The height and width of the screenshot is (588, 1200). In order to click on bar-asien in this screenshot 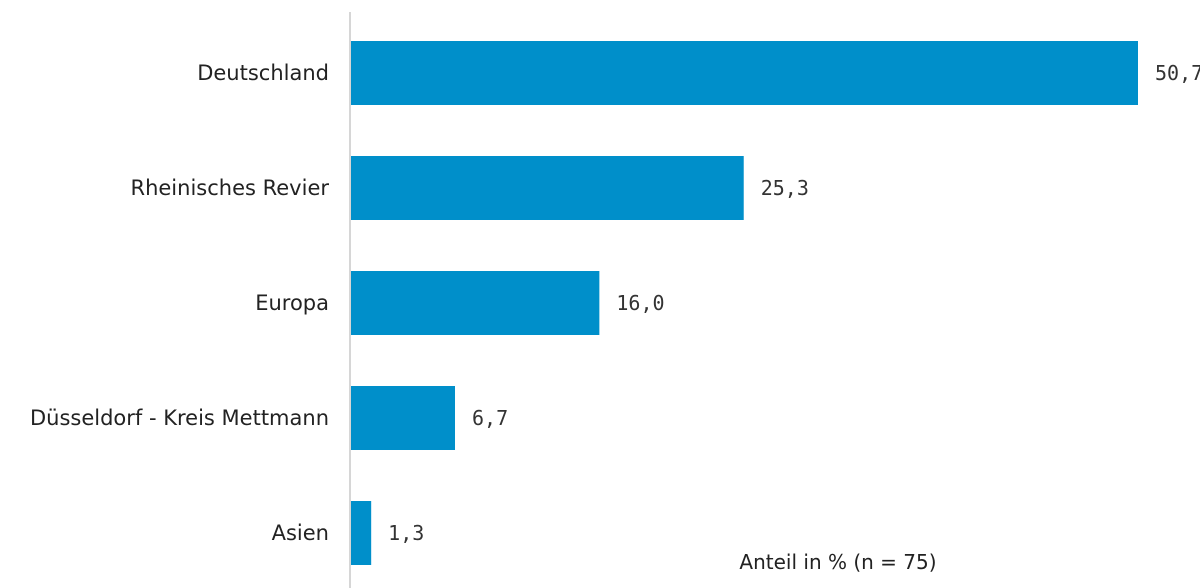, I will do `click(361, 533)`.